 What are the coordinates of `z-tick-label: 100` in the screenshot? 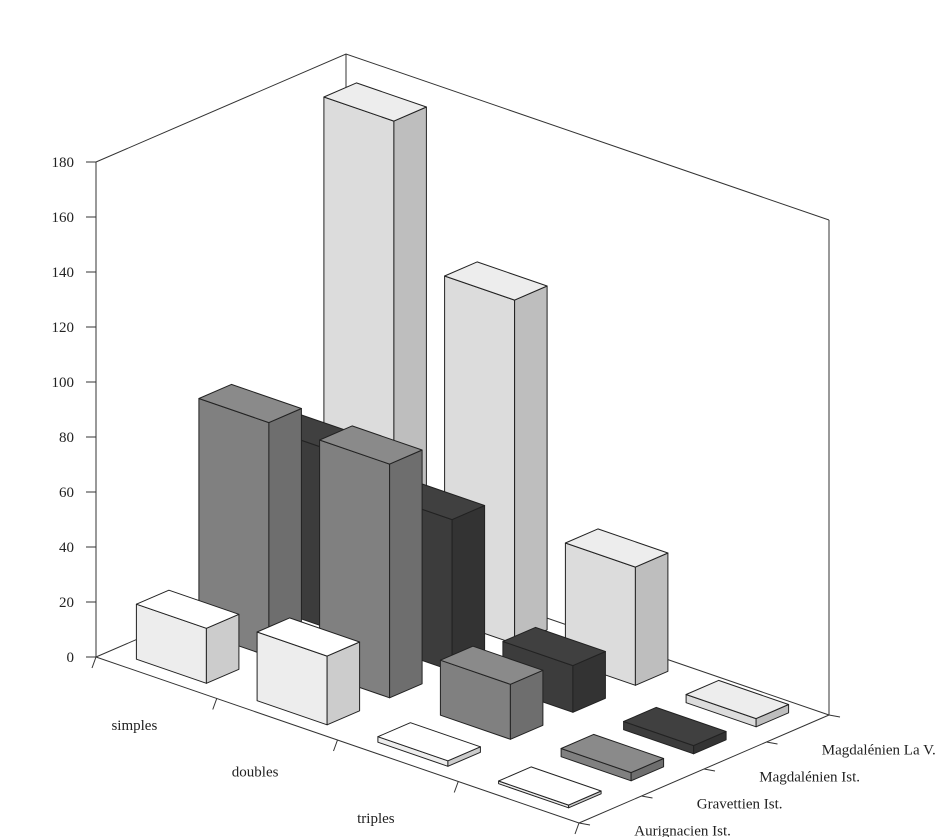 It's located at (63, 383).